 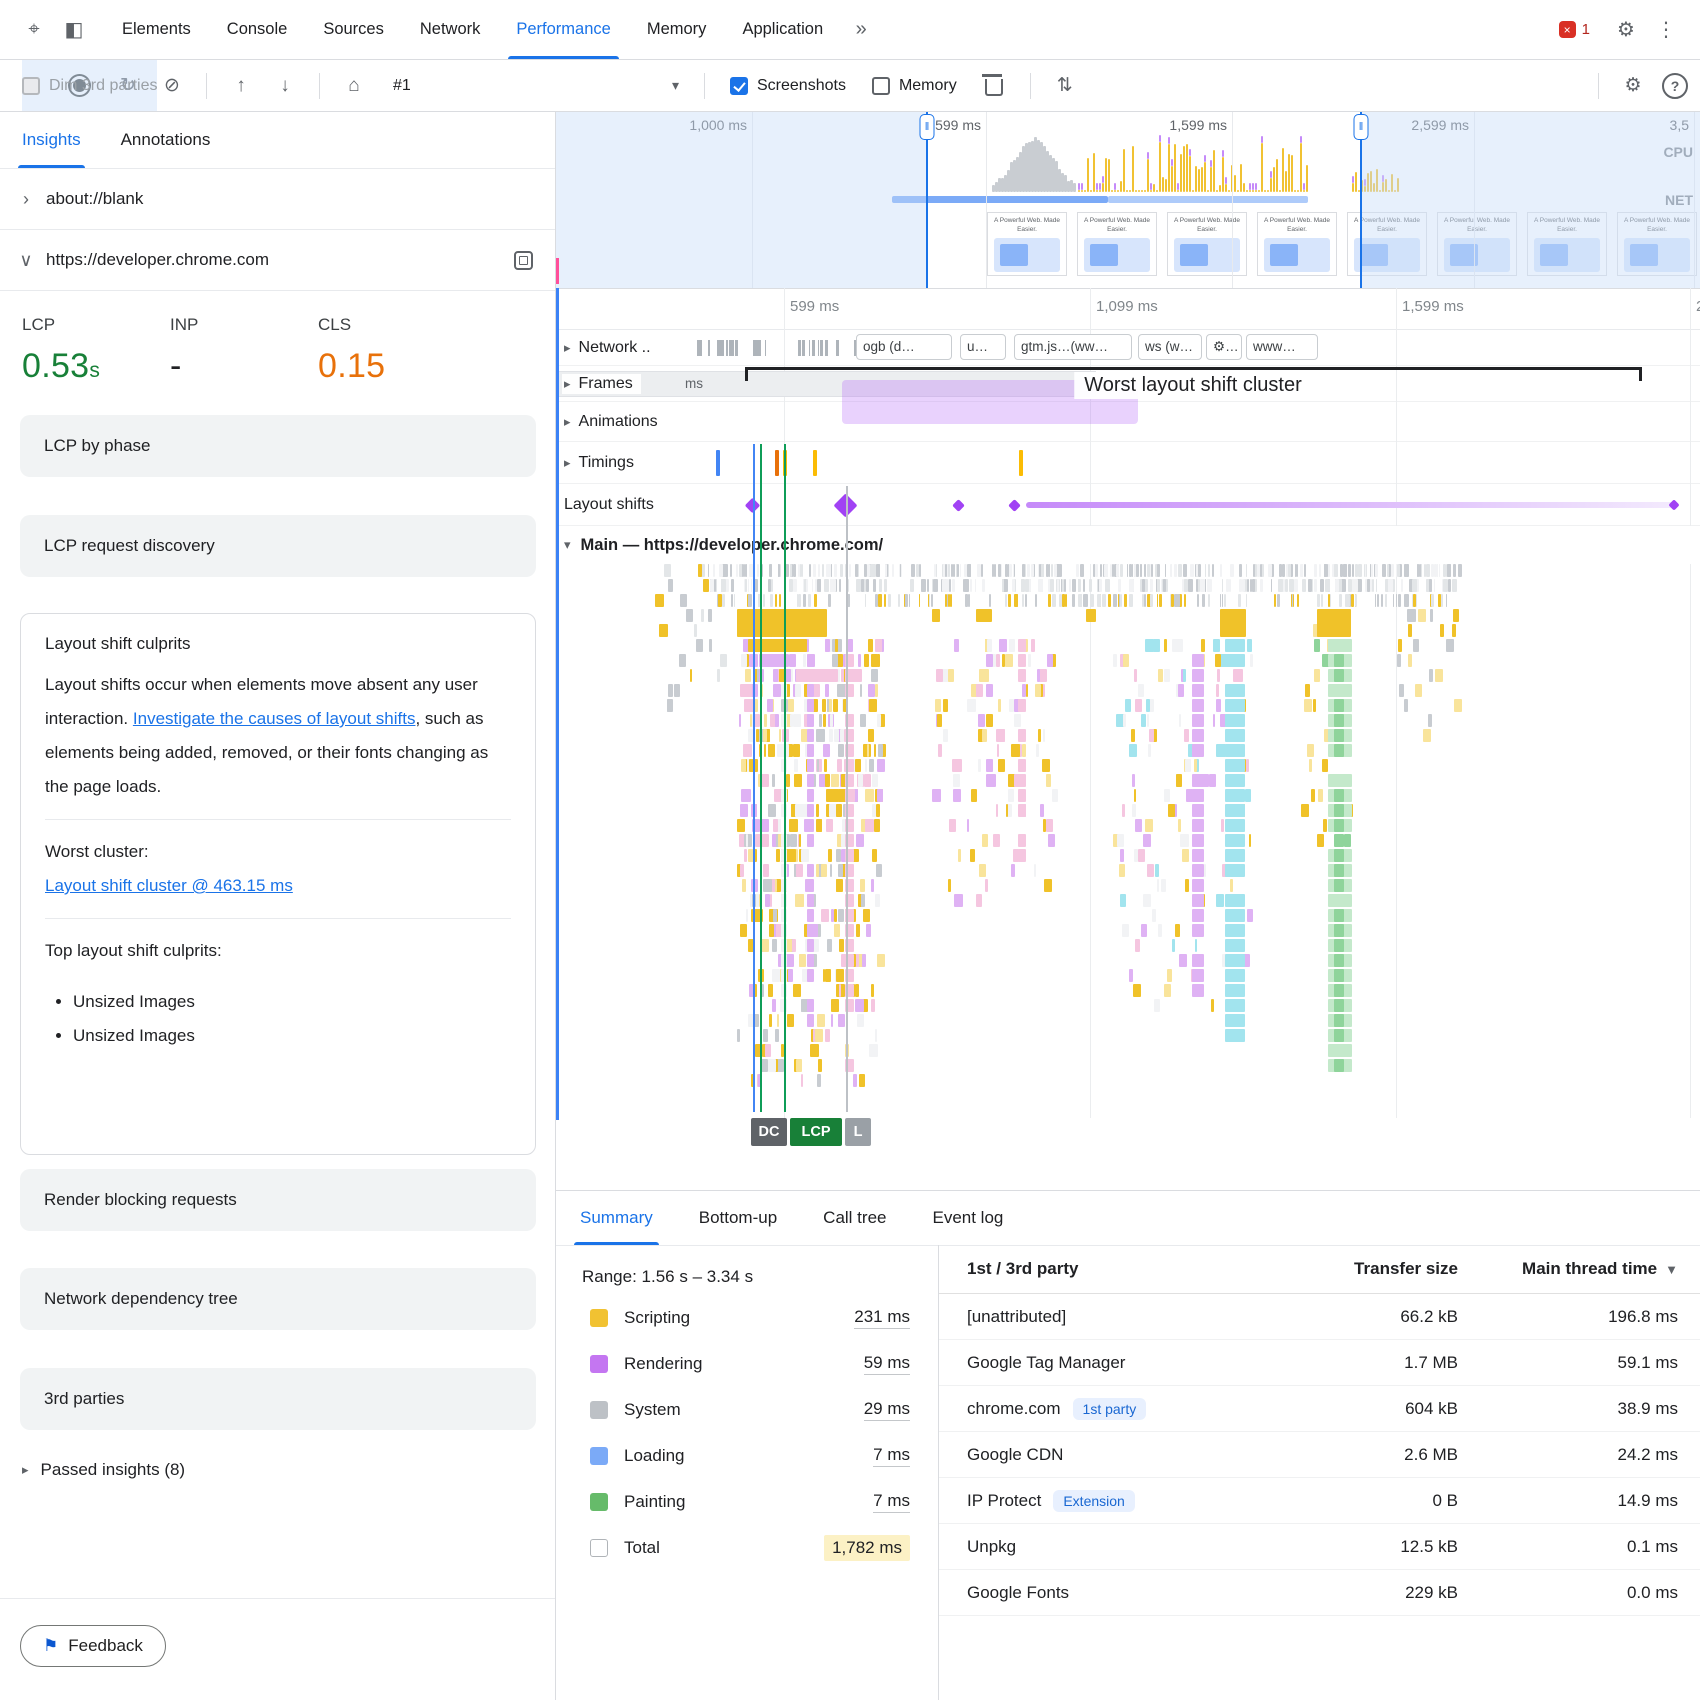 I want to click on tab-performance: Performance, so click(x=563, y=29).